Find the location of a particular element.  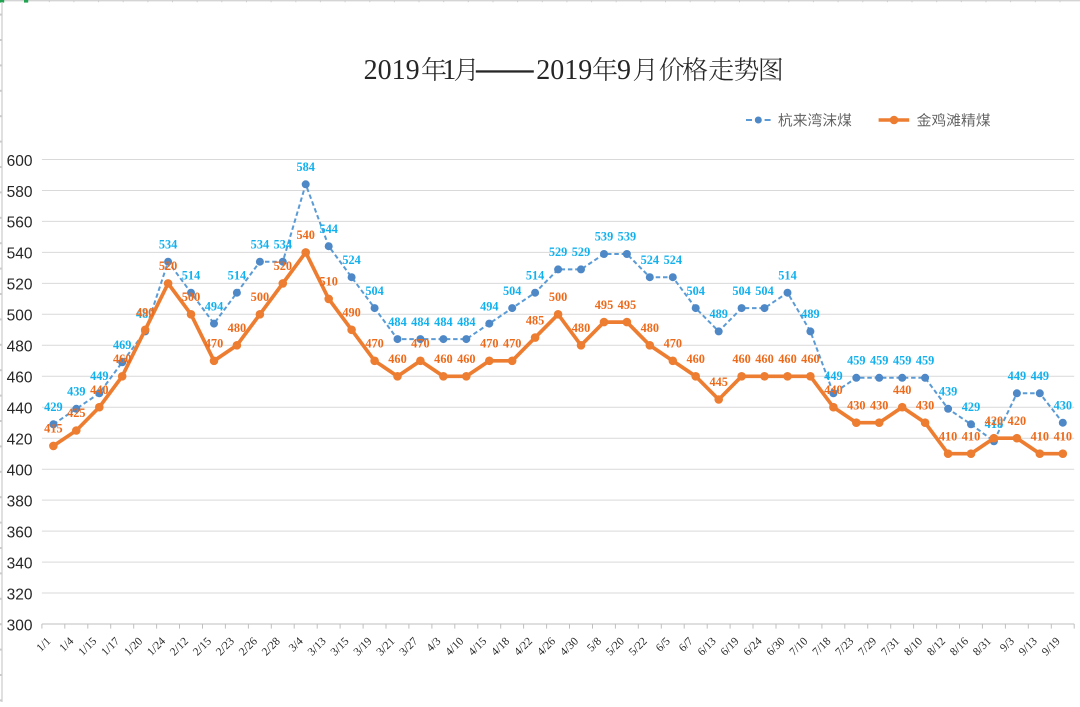

svg-text: 300 is located at coordinates (20, 625).